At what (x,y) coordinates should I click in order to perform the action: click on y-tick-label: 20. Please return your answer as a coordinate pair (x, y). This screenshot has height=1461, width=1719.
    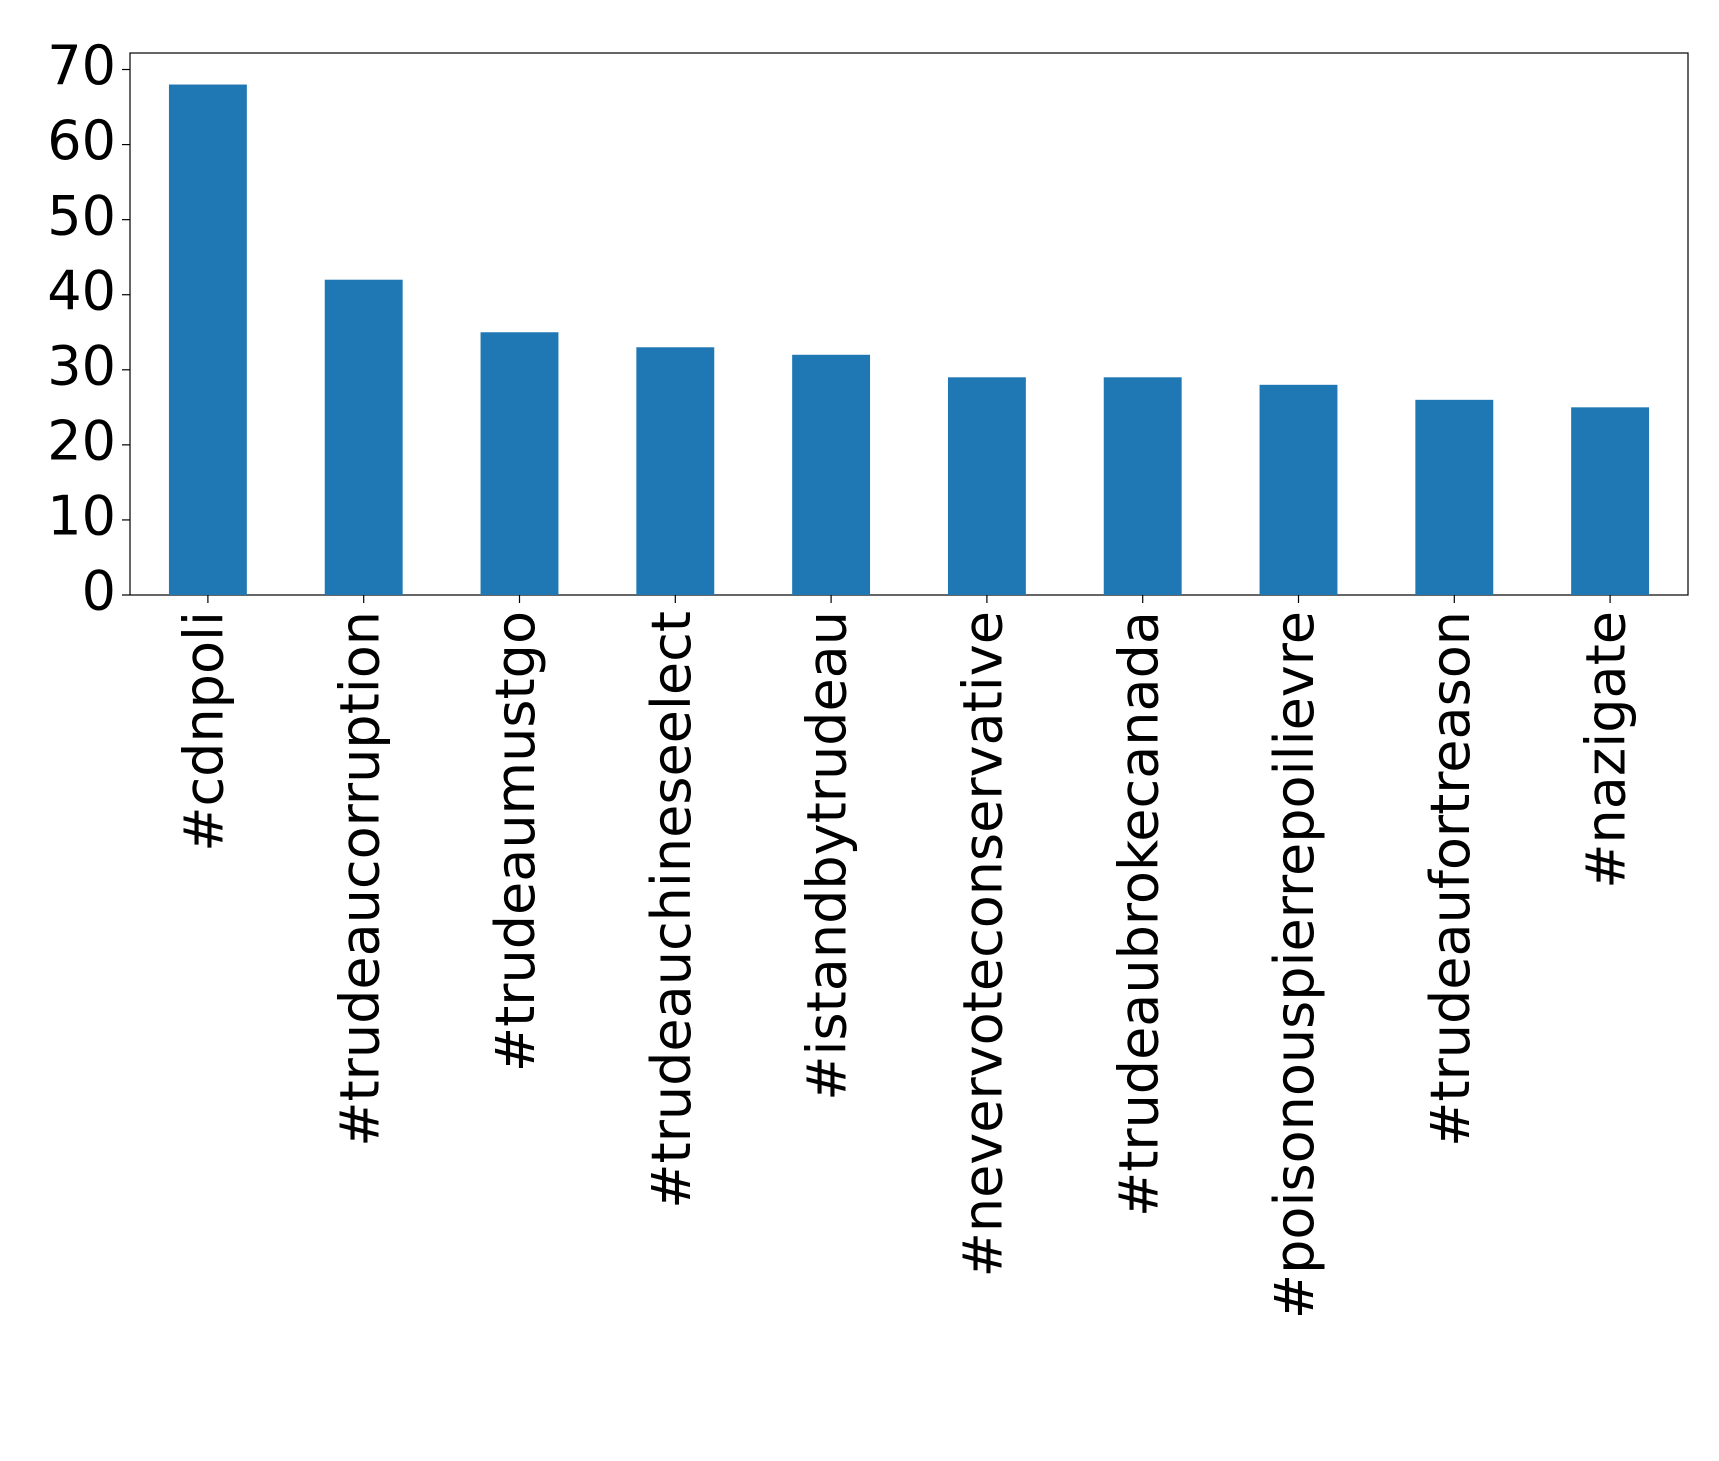
    Looking at the image, I should click on (81, 441).